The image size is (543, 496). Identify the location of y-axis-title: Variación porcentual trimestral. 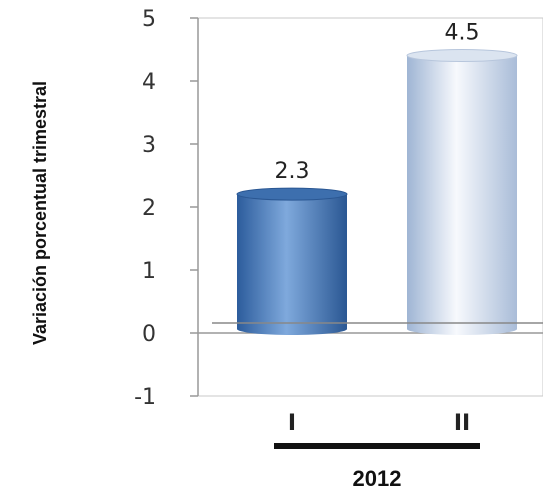
(40, 213).